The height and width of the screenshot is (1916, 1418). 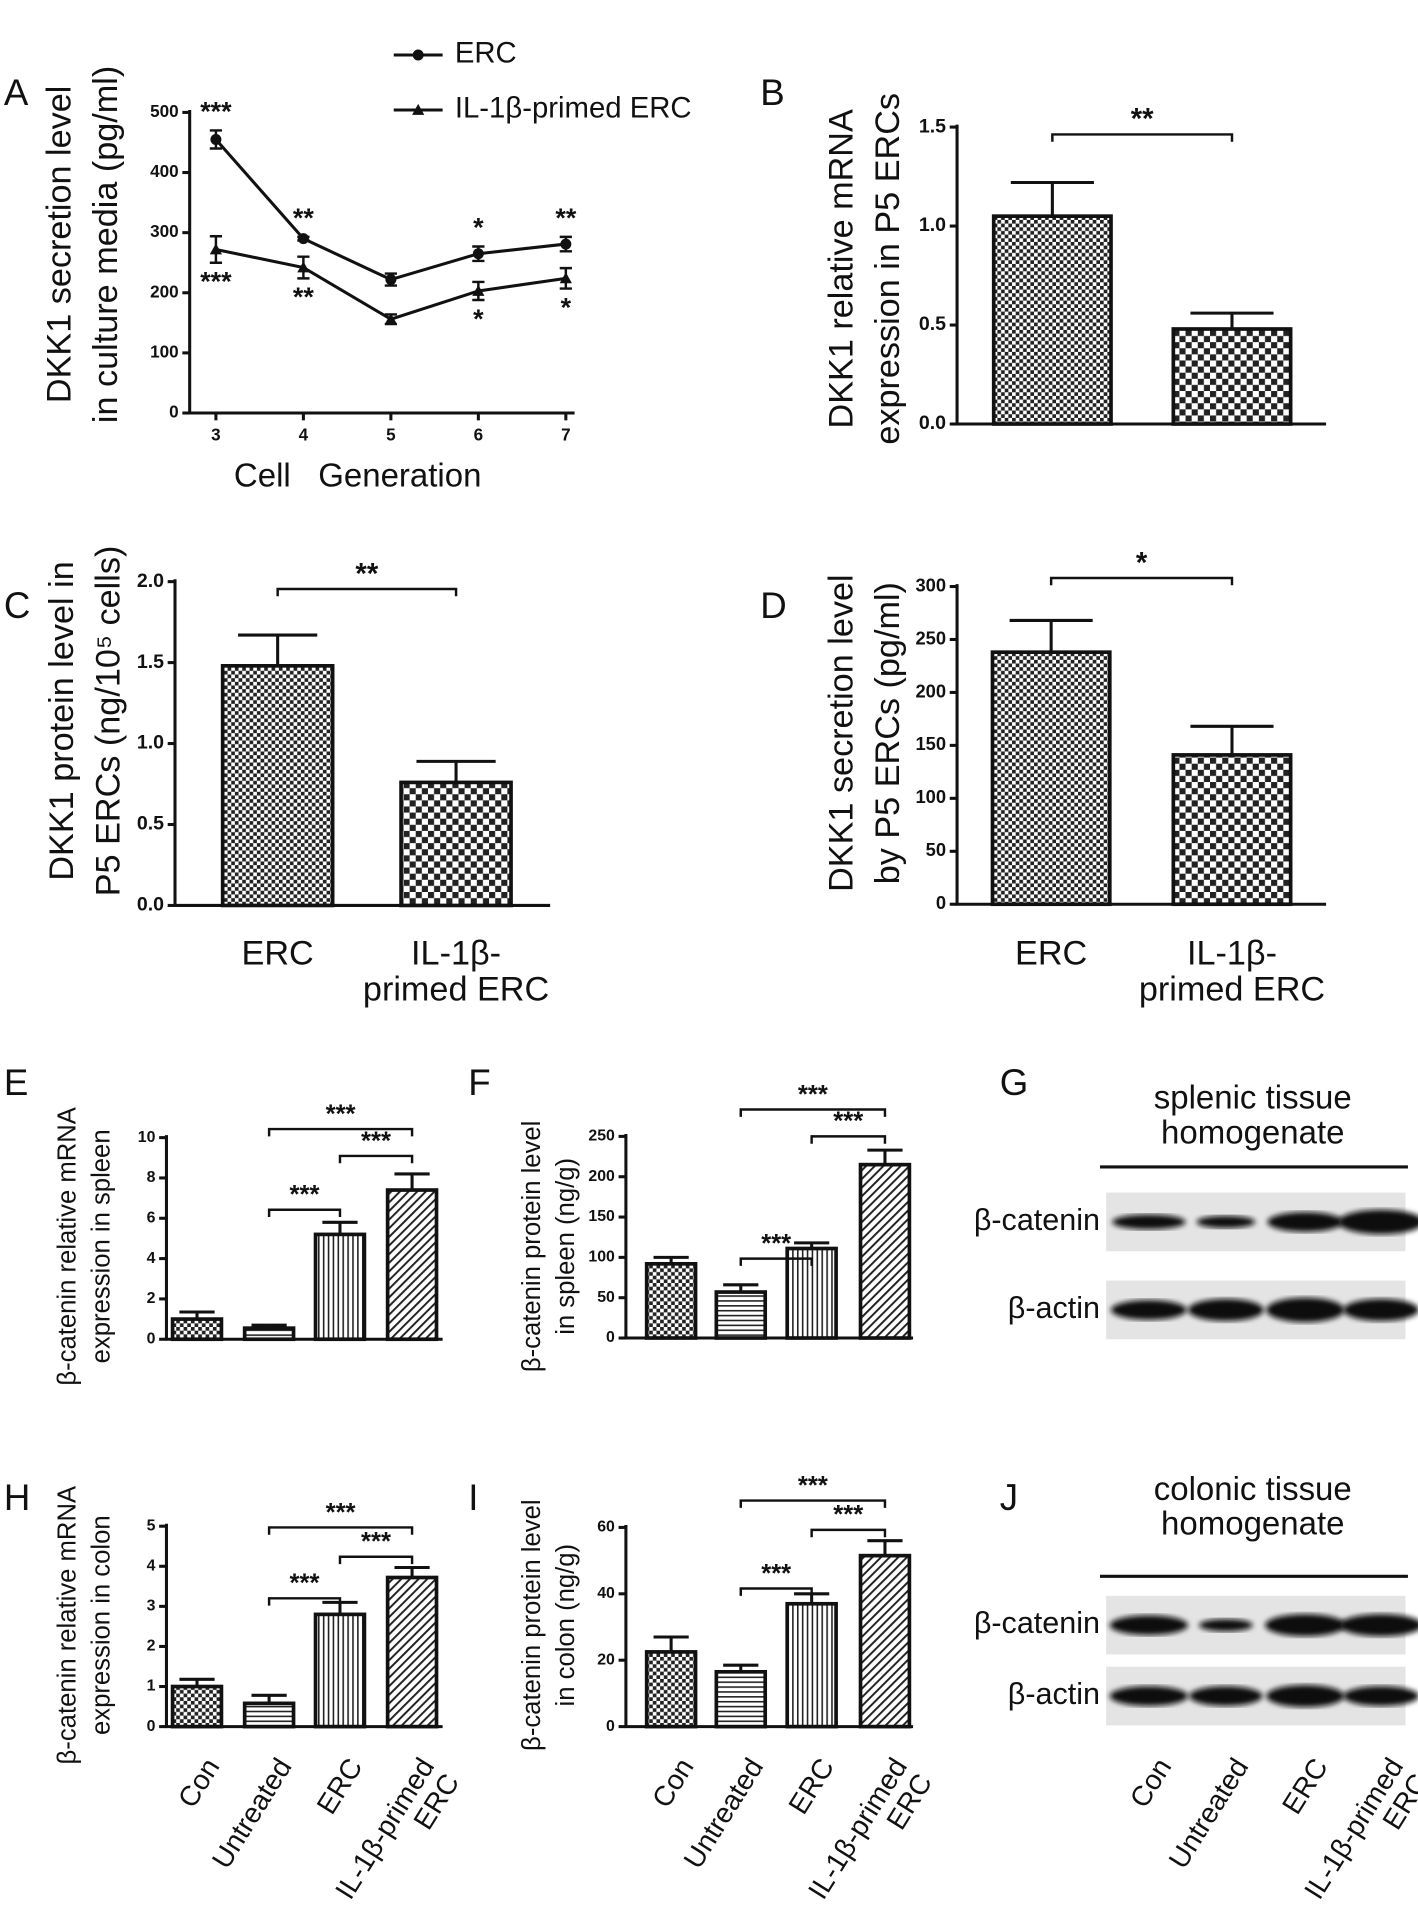 I want to click on y-axis-title: in culture media (pg/ml), so click(x=106, y=244).